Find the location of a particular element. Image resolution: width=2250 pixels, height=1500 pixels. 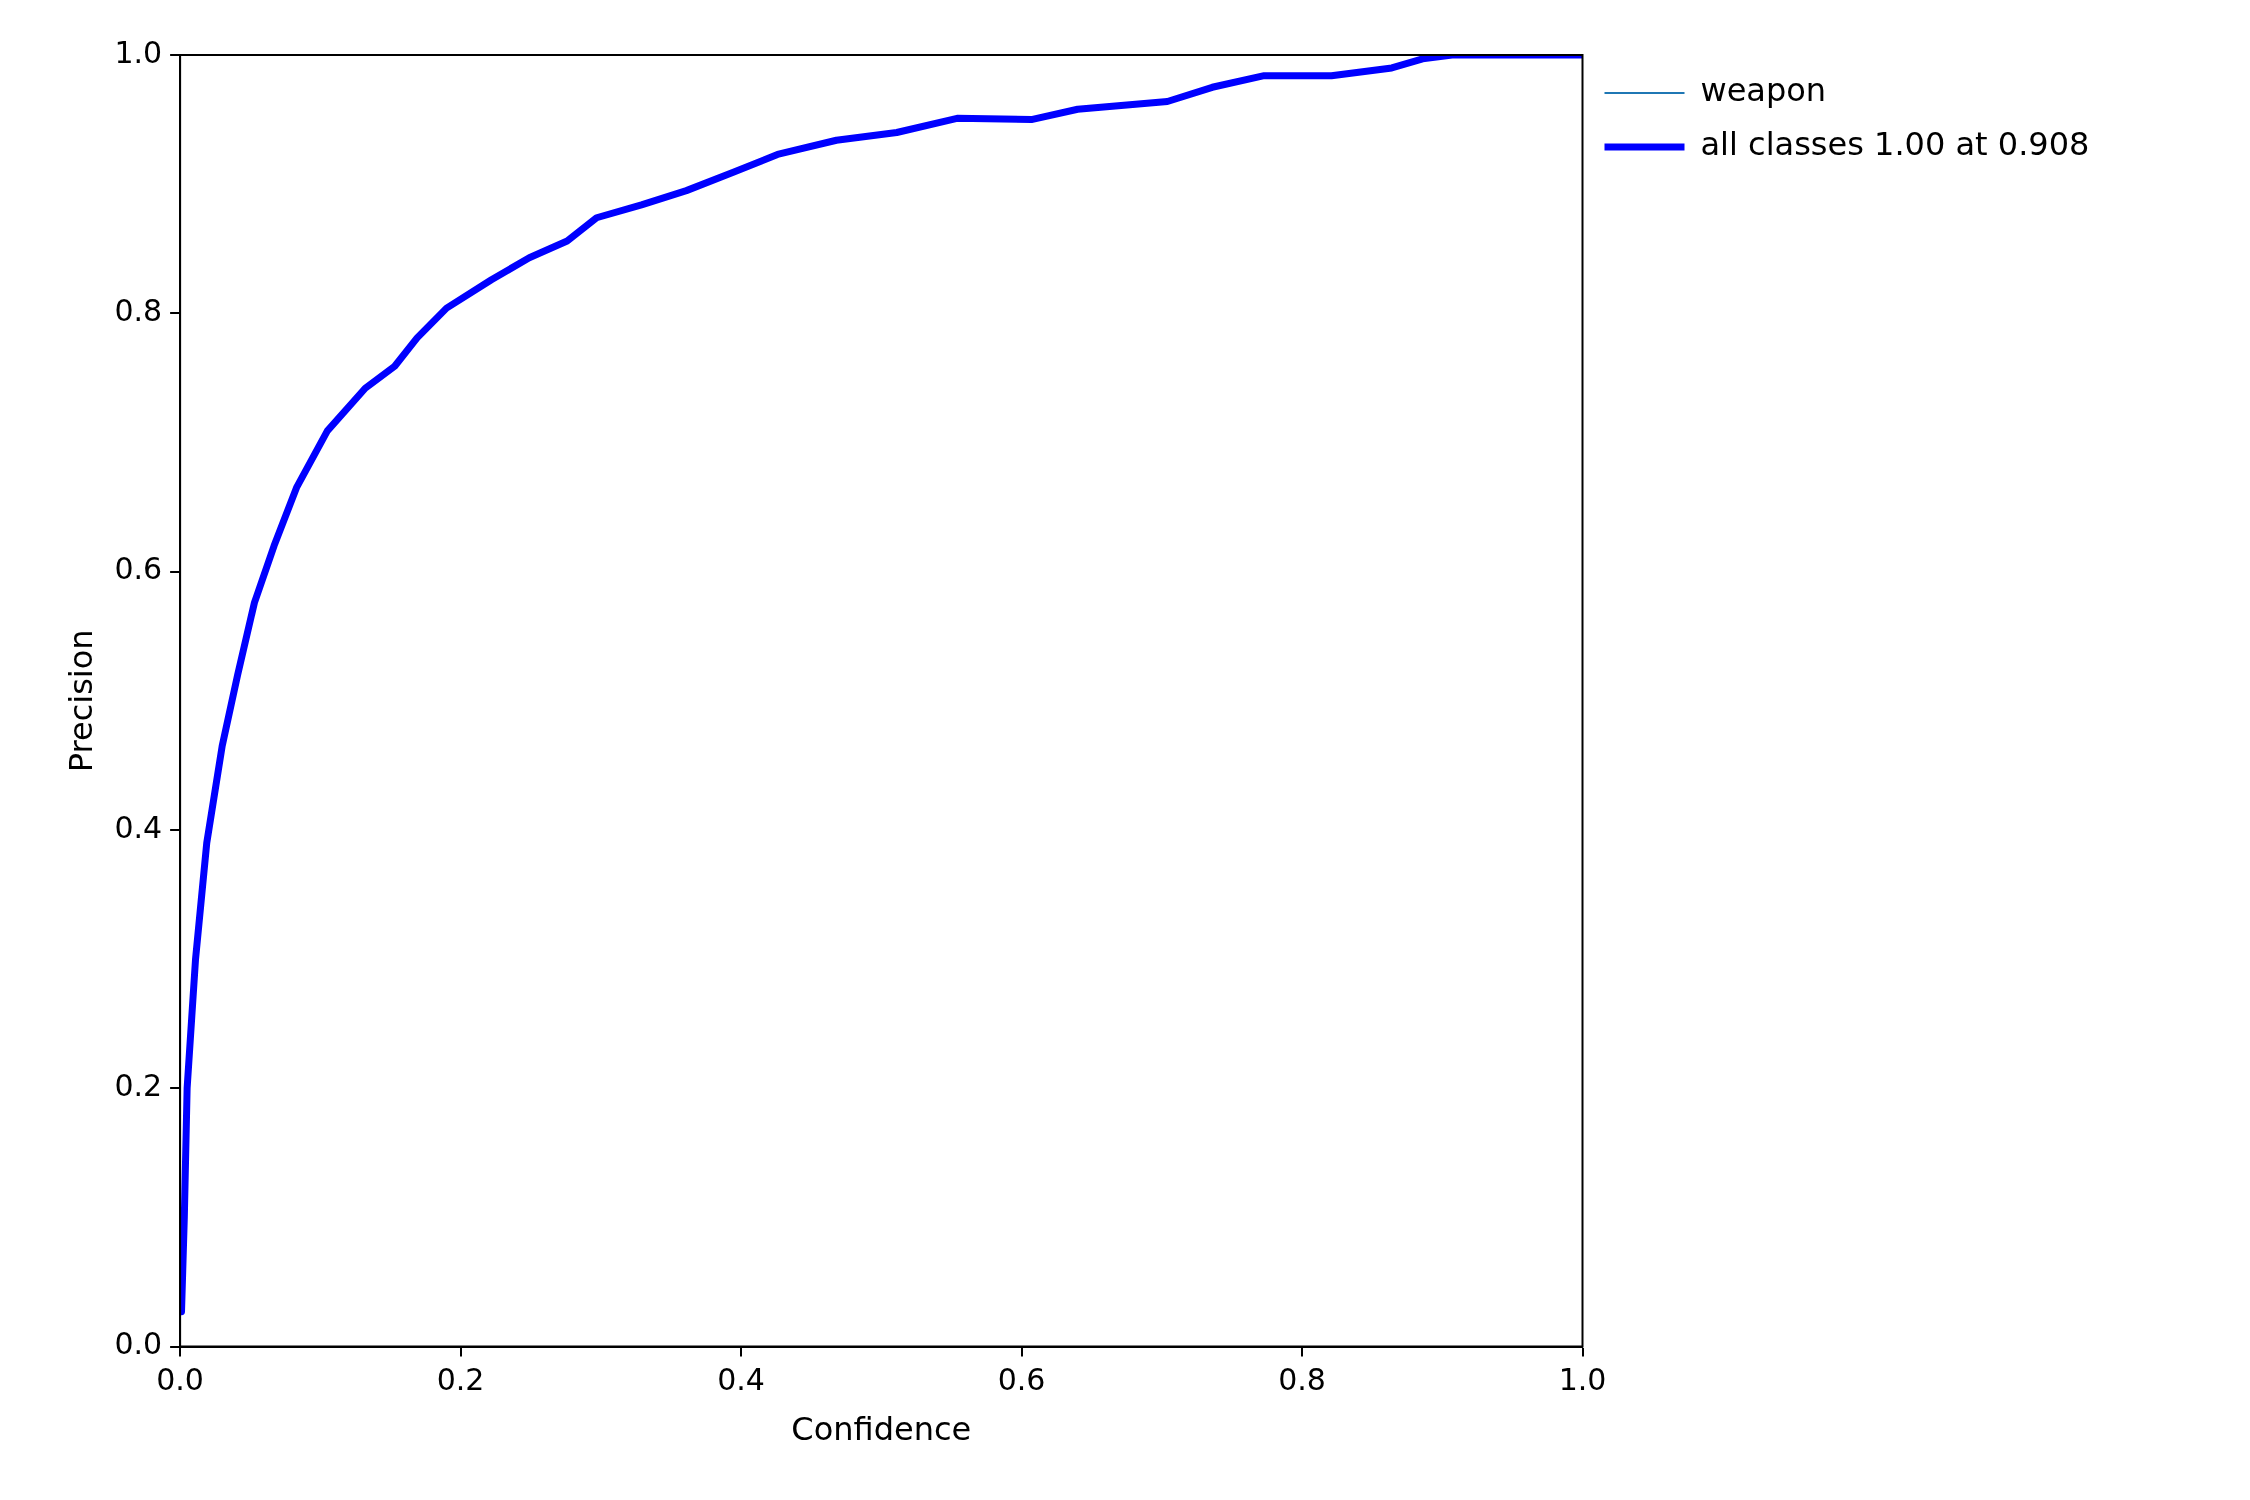

x-tick-label: 0.0 is located at coordinates (180, 1380).